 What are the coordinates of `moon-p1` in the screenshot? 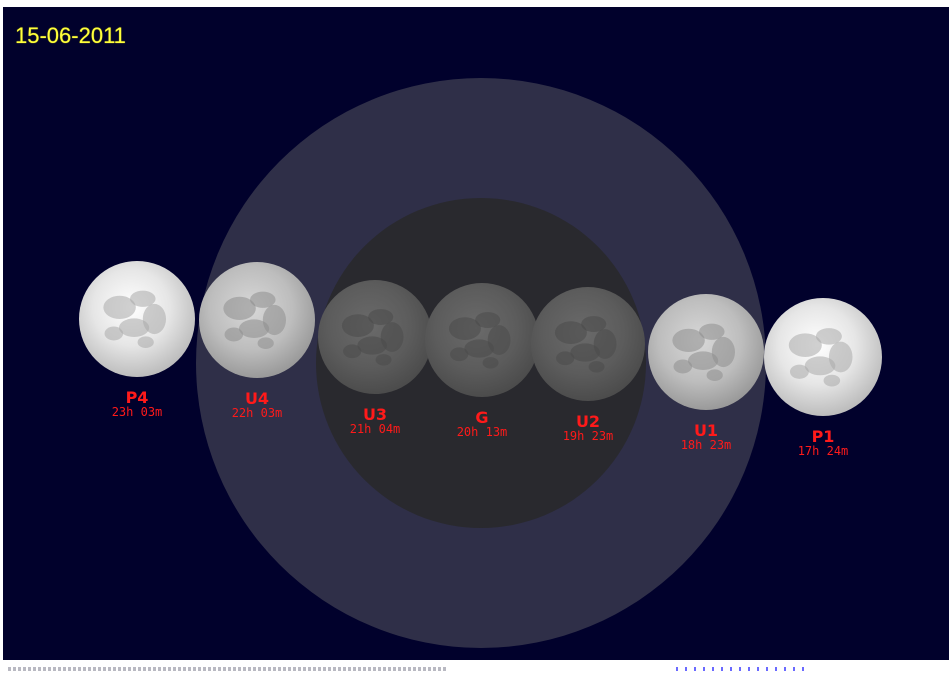 It's located at (823, 357).